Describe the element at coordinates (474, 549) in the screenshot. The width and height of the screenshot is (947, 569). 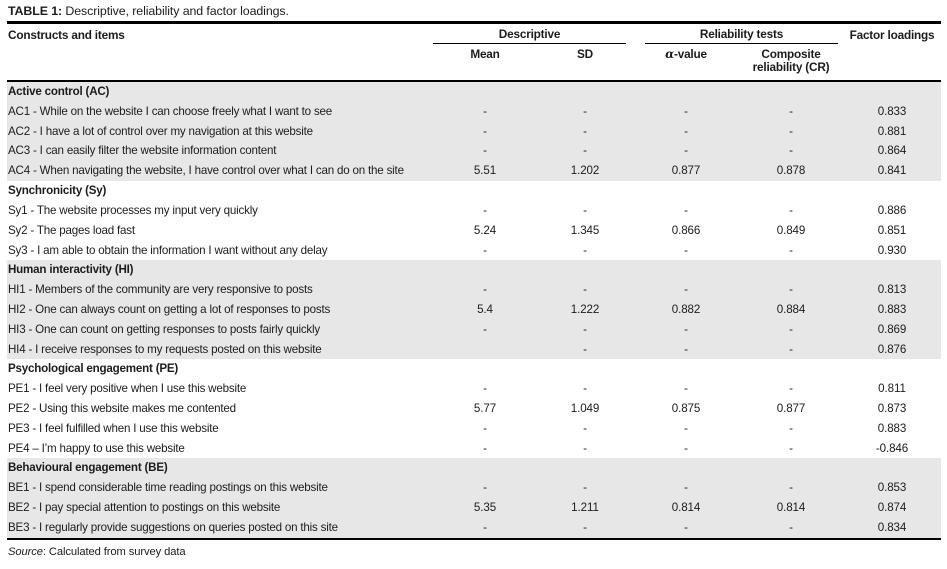
I see `source-note: Source: Calculated from survey data` at that location.